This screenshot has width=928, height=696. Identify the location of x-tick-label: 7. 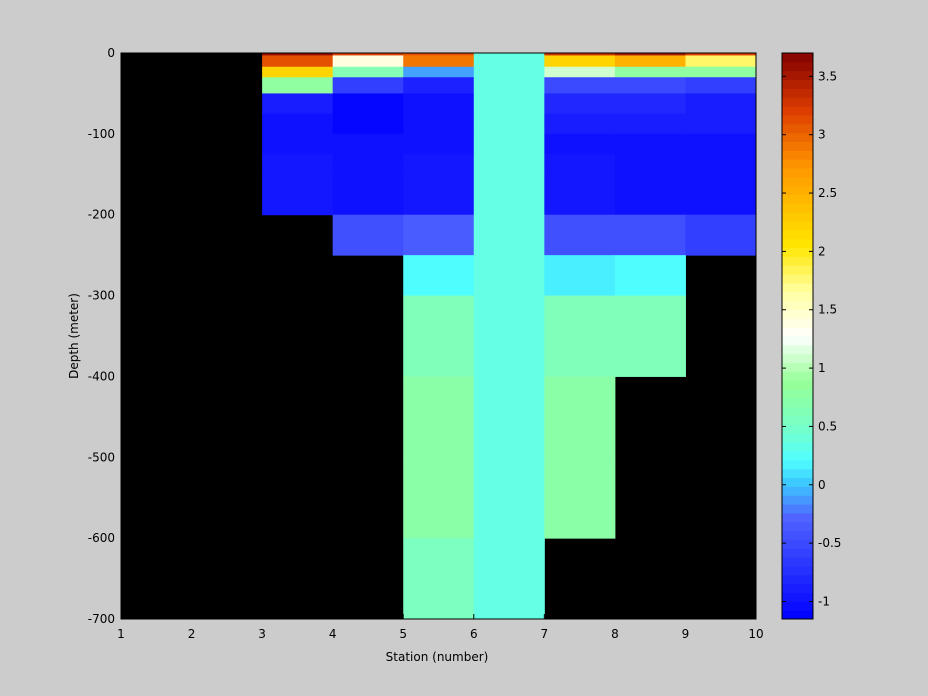
(545, 634).